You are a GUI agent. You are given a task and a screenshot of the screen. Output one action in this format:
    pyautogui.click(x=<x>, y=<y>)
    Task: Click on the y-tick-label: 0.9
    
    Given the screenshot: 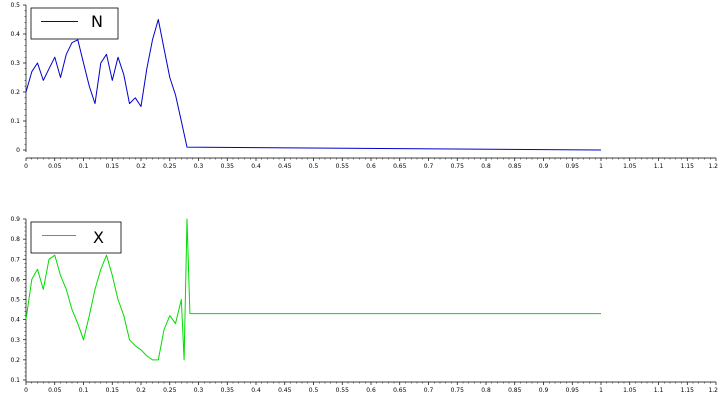 What is the action you would take?
    pyautogui.click(x=15, y=219)
    